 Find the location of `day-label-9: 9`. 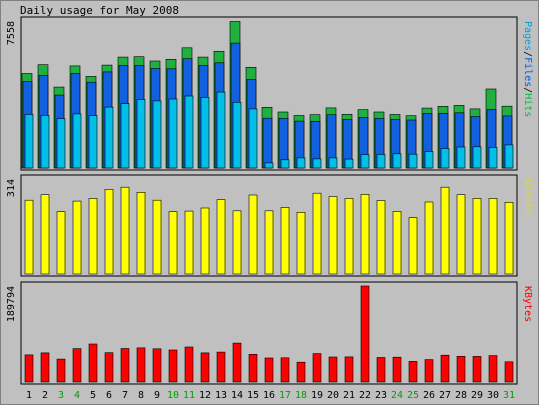

day-label-9: 9 is located at coordinates (157, 395).